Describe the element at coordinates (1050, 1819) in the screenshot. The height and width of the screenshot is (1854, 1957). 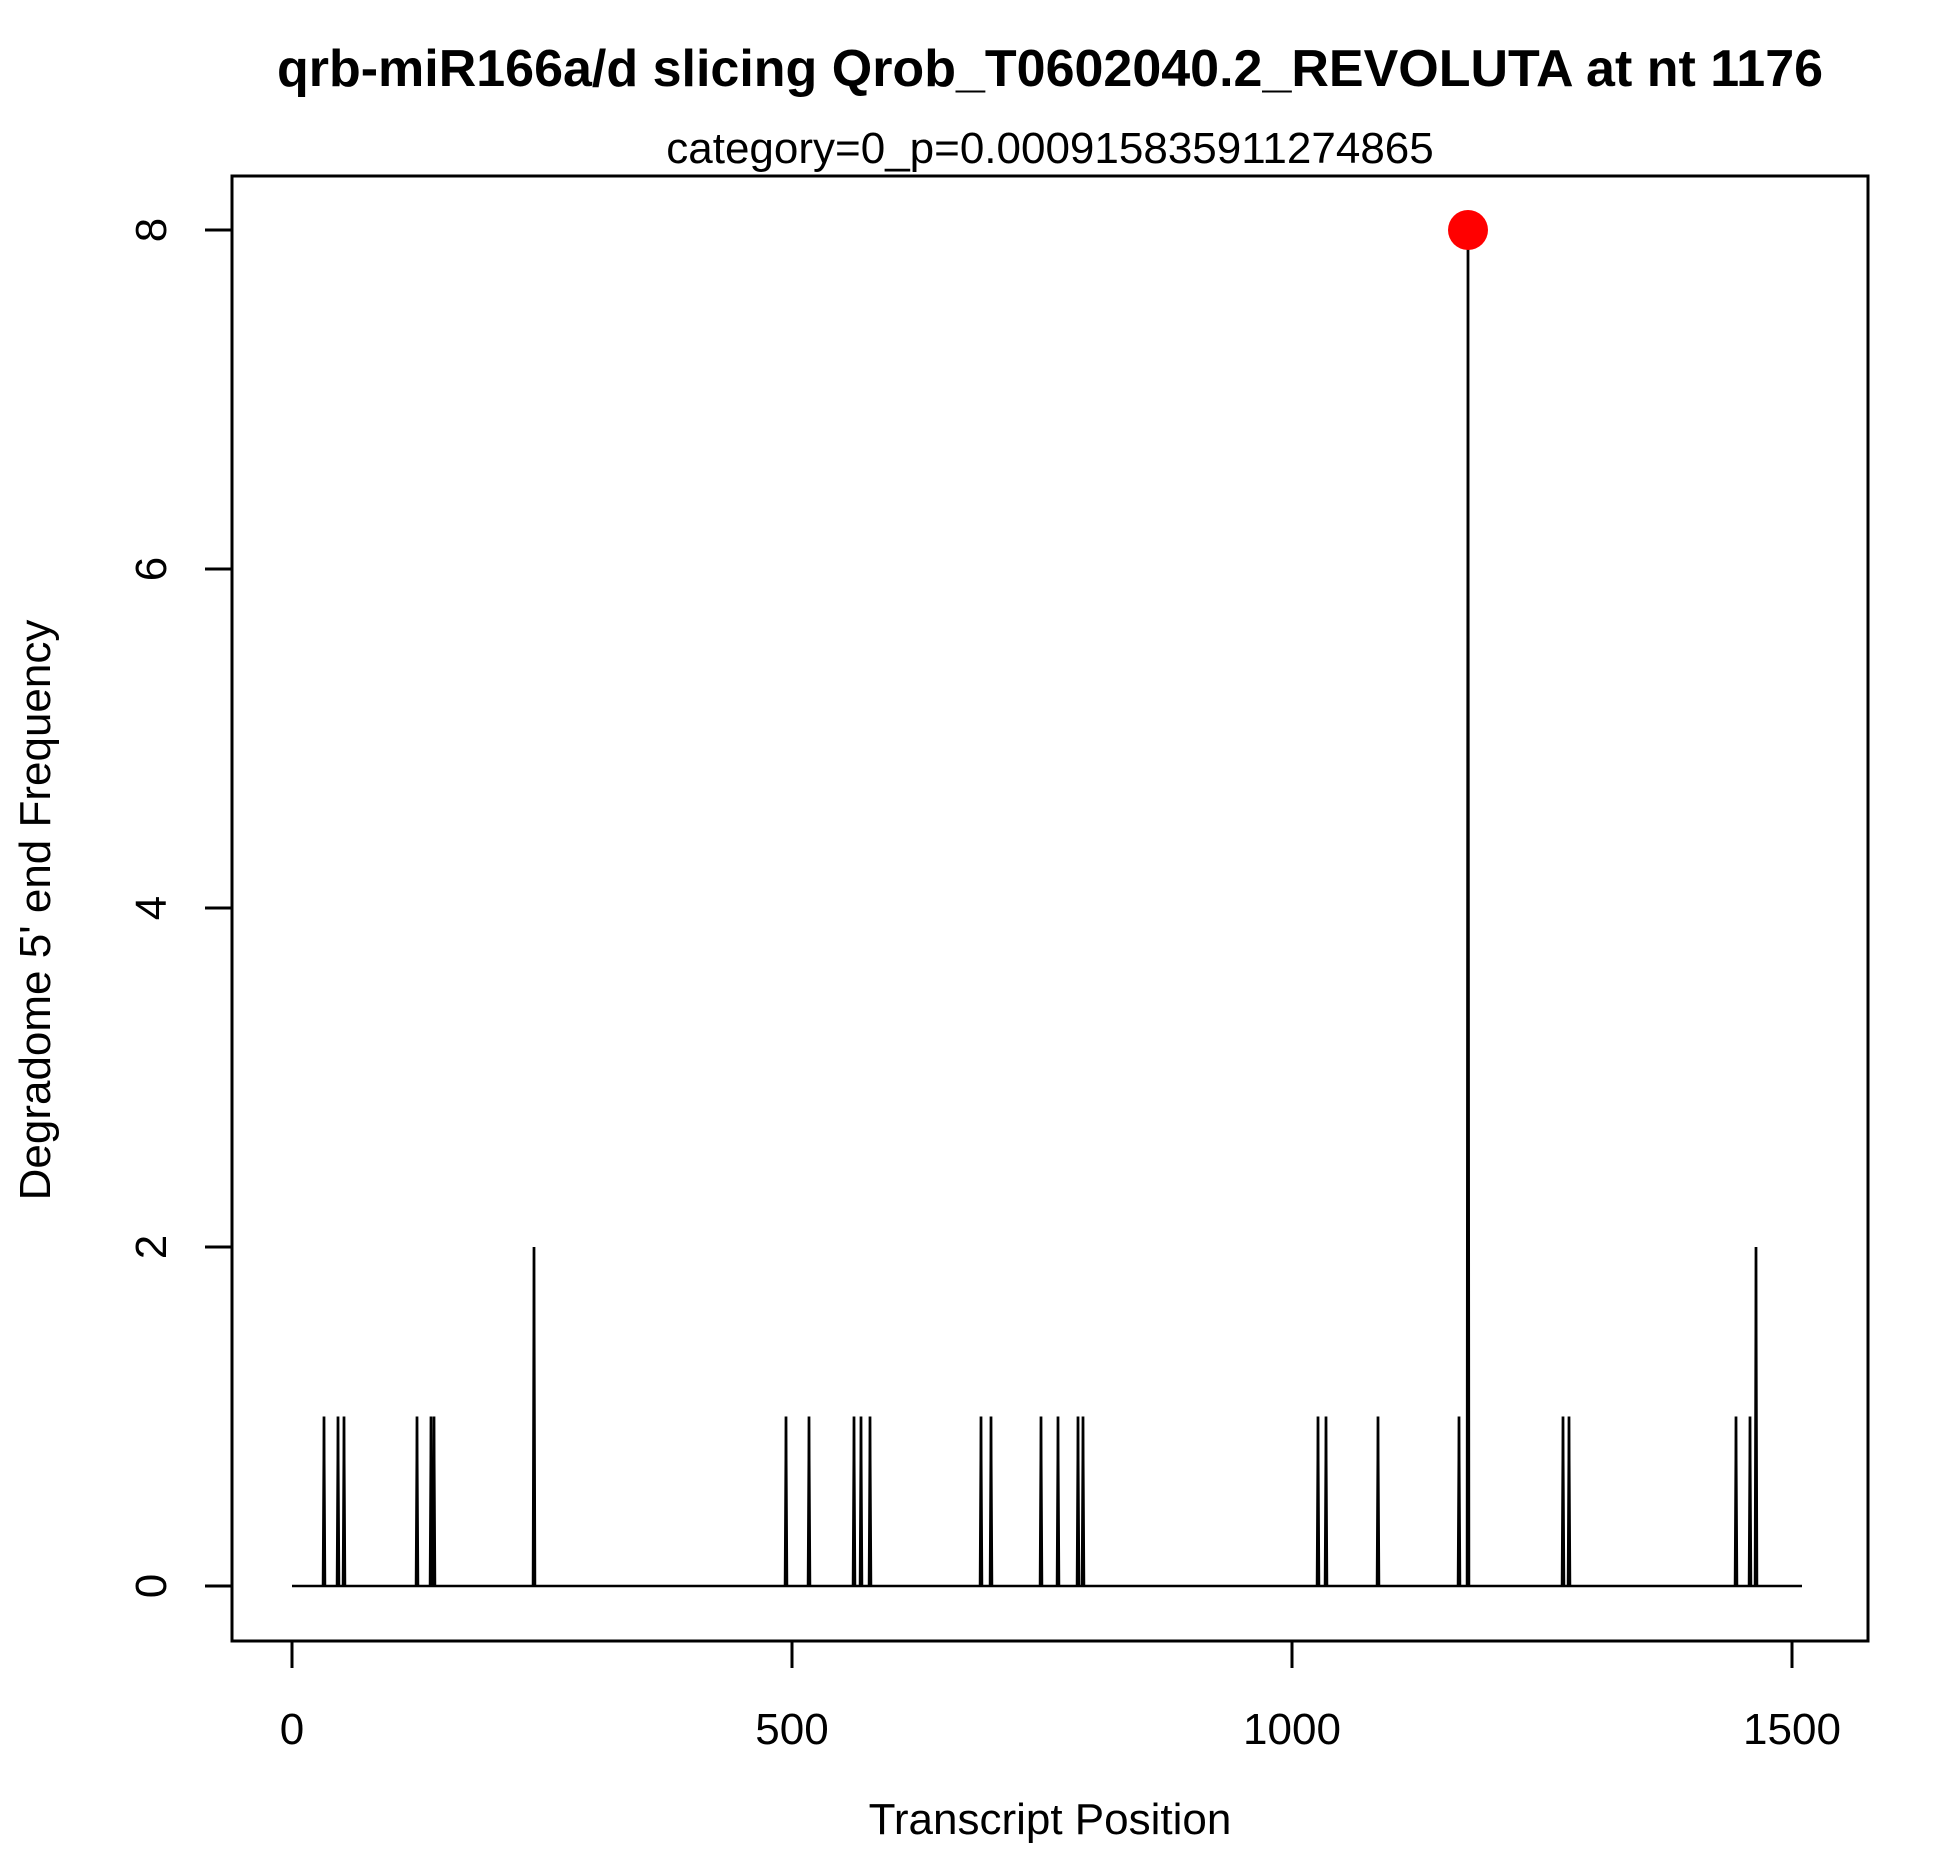
I see `x-axis-label: Transcript Position` at that location.